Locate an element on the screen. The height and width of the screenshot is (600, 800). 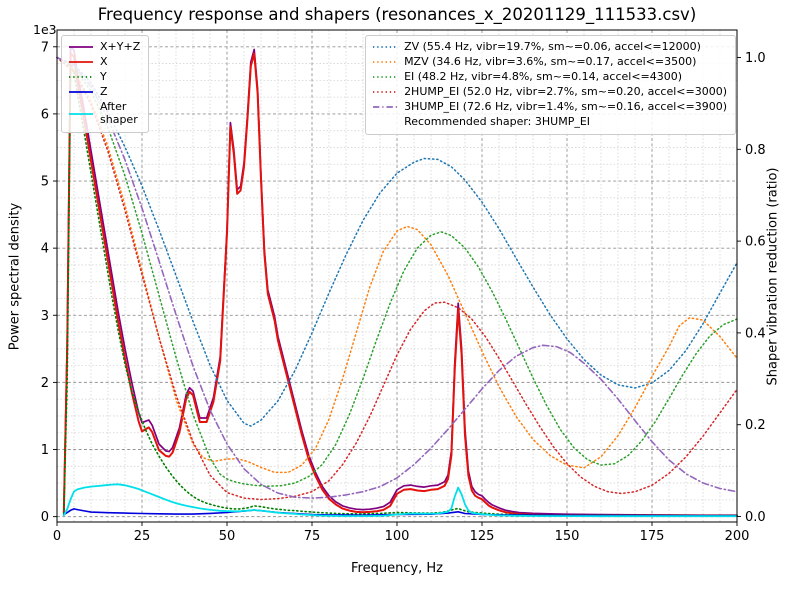
y-right-tick-label: 0.8 is located at coordinates (755, 150).